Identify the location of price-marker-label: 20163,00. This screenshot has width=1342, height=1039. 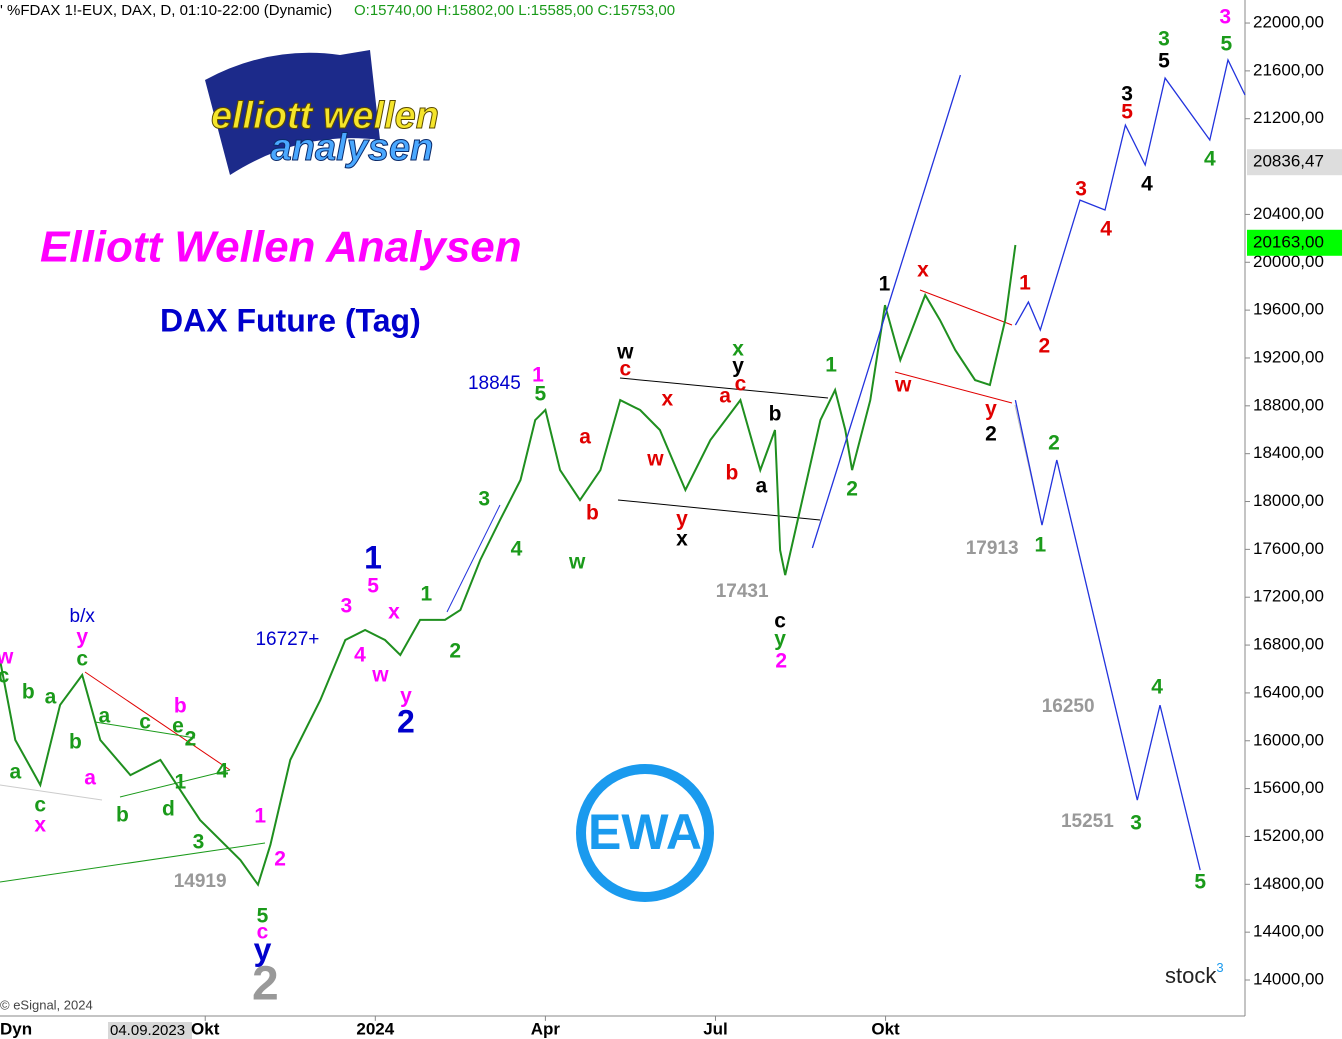
(1288, 241).